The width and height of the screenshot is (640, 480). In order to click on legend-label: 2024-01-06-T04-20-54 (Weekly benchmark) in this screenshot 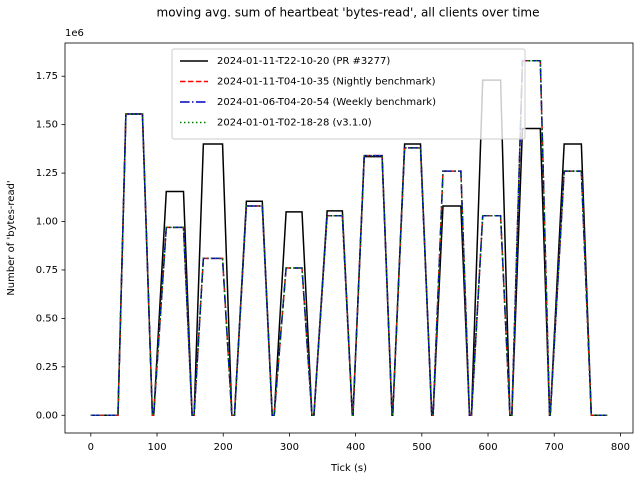, I will do `click(326, 102)`.